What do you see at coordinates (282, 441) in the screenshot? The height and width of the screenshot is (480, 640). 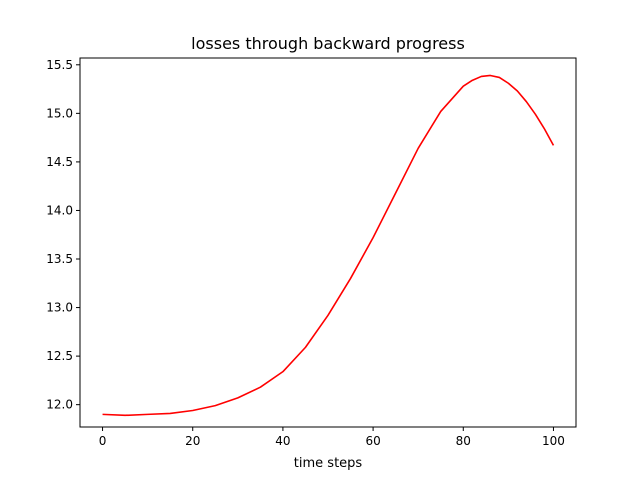 I see `x-tick-label: 40` at bounding box center [282, 441].